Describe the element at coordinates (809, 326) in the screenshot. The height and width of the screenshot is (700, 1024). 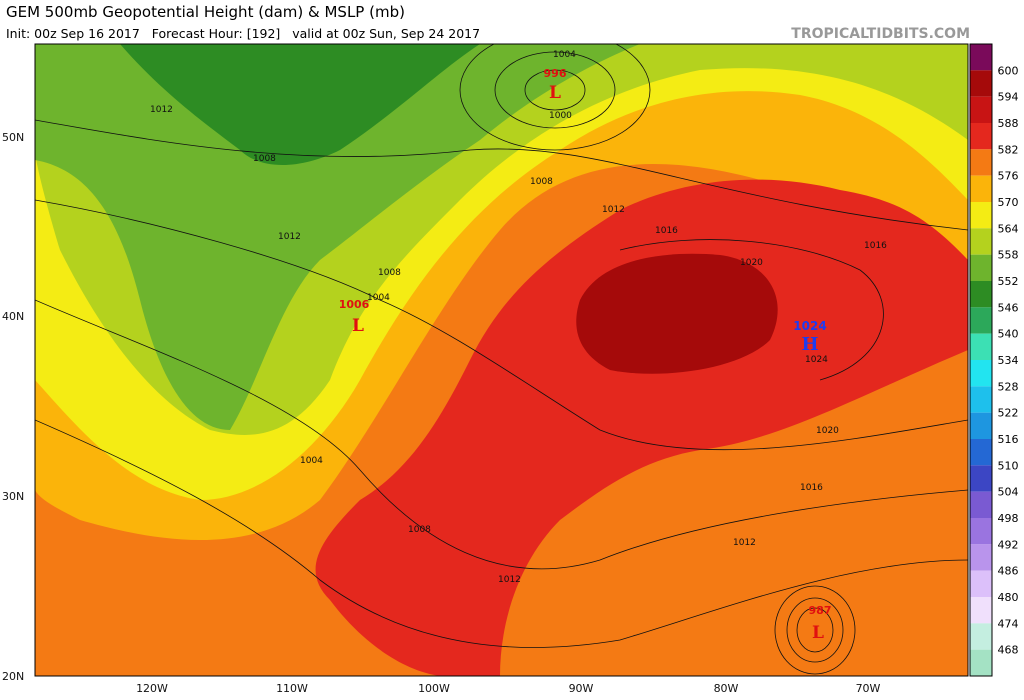
I see `system-pressure: 1024` at that location.